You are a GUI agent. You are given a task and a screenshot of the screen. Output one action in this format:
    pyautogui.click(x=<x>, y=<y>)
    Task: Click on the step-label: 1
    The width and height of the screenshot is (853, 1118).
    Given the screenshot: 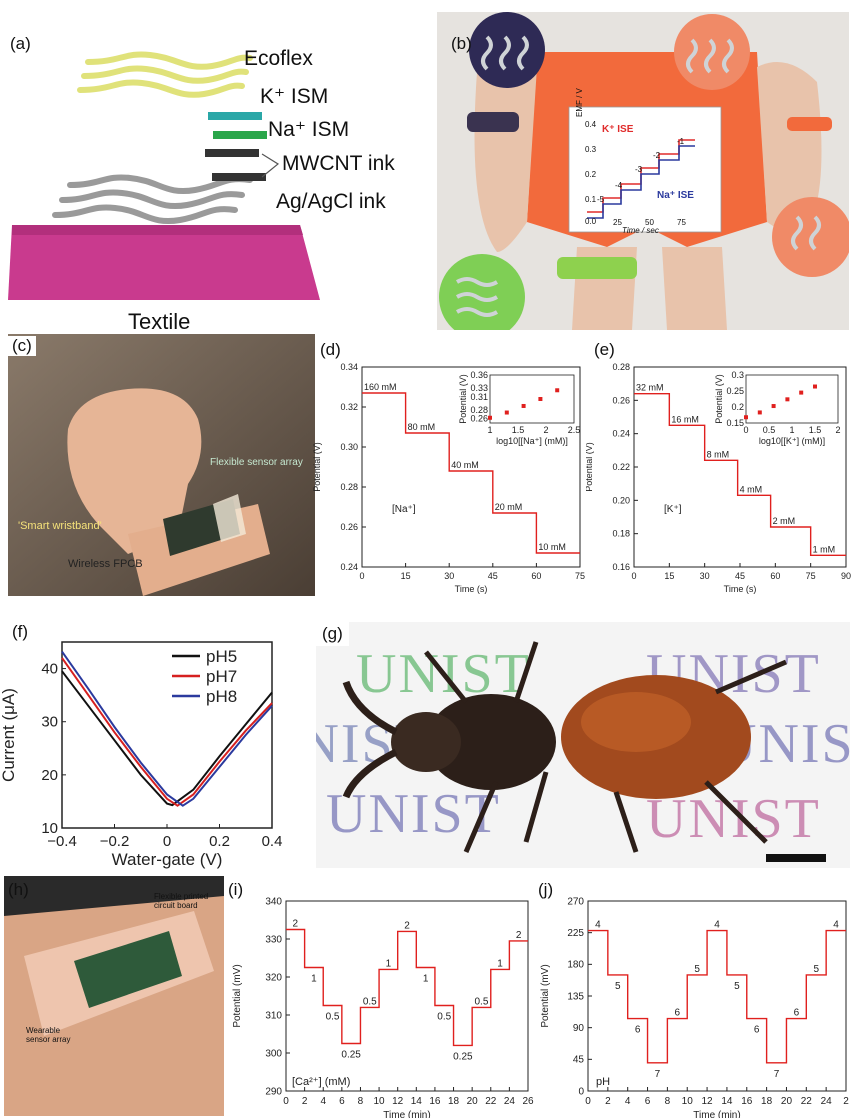 What is the action you would take?
    pyautogui.click(x=426, y=979)
    